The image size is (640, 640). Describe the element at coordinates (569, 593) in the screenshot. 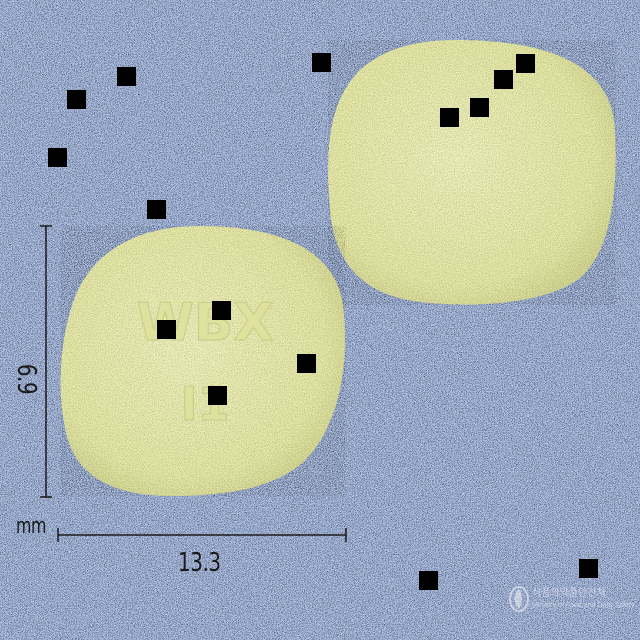

I see `watermark-text-korean: 식품의약품안전처` at that location.